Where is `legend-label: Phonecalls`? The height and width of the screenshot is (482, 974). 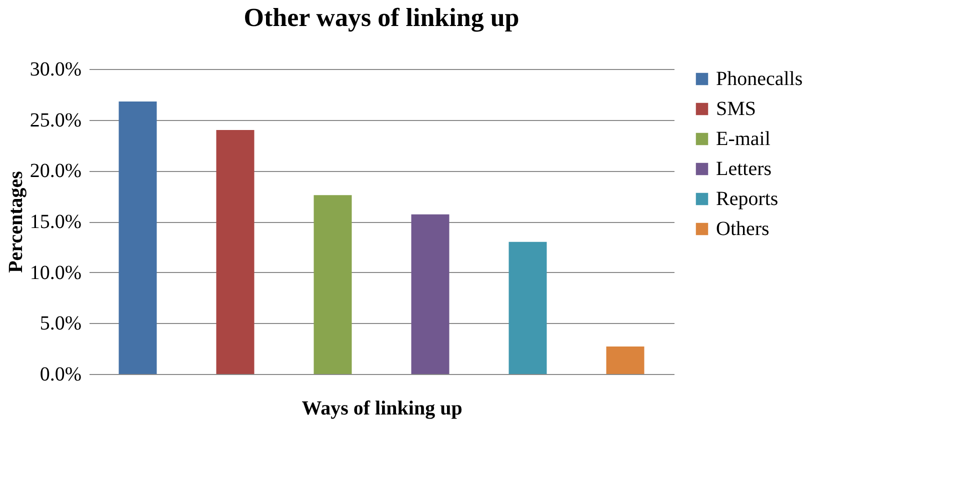 legend-label: Phonecalls is located at coordinates (759, 79).